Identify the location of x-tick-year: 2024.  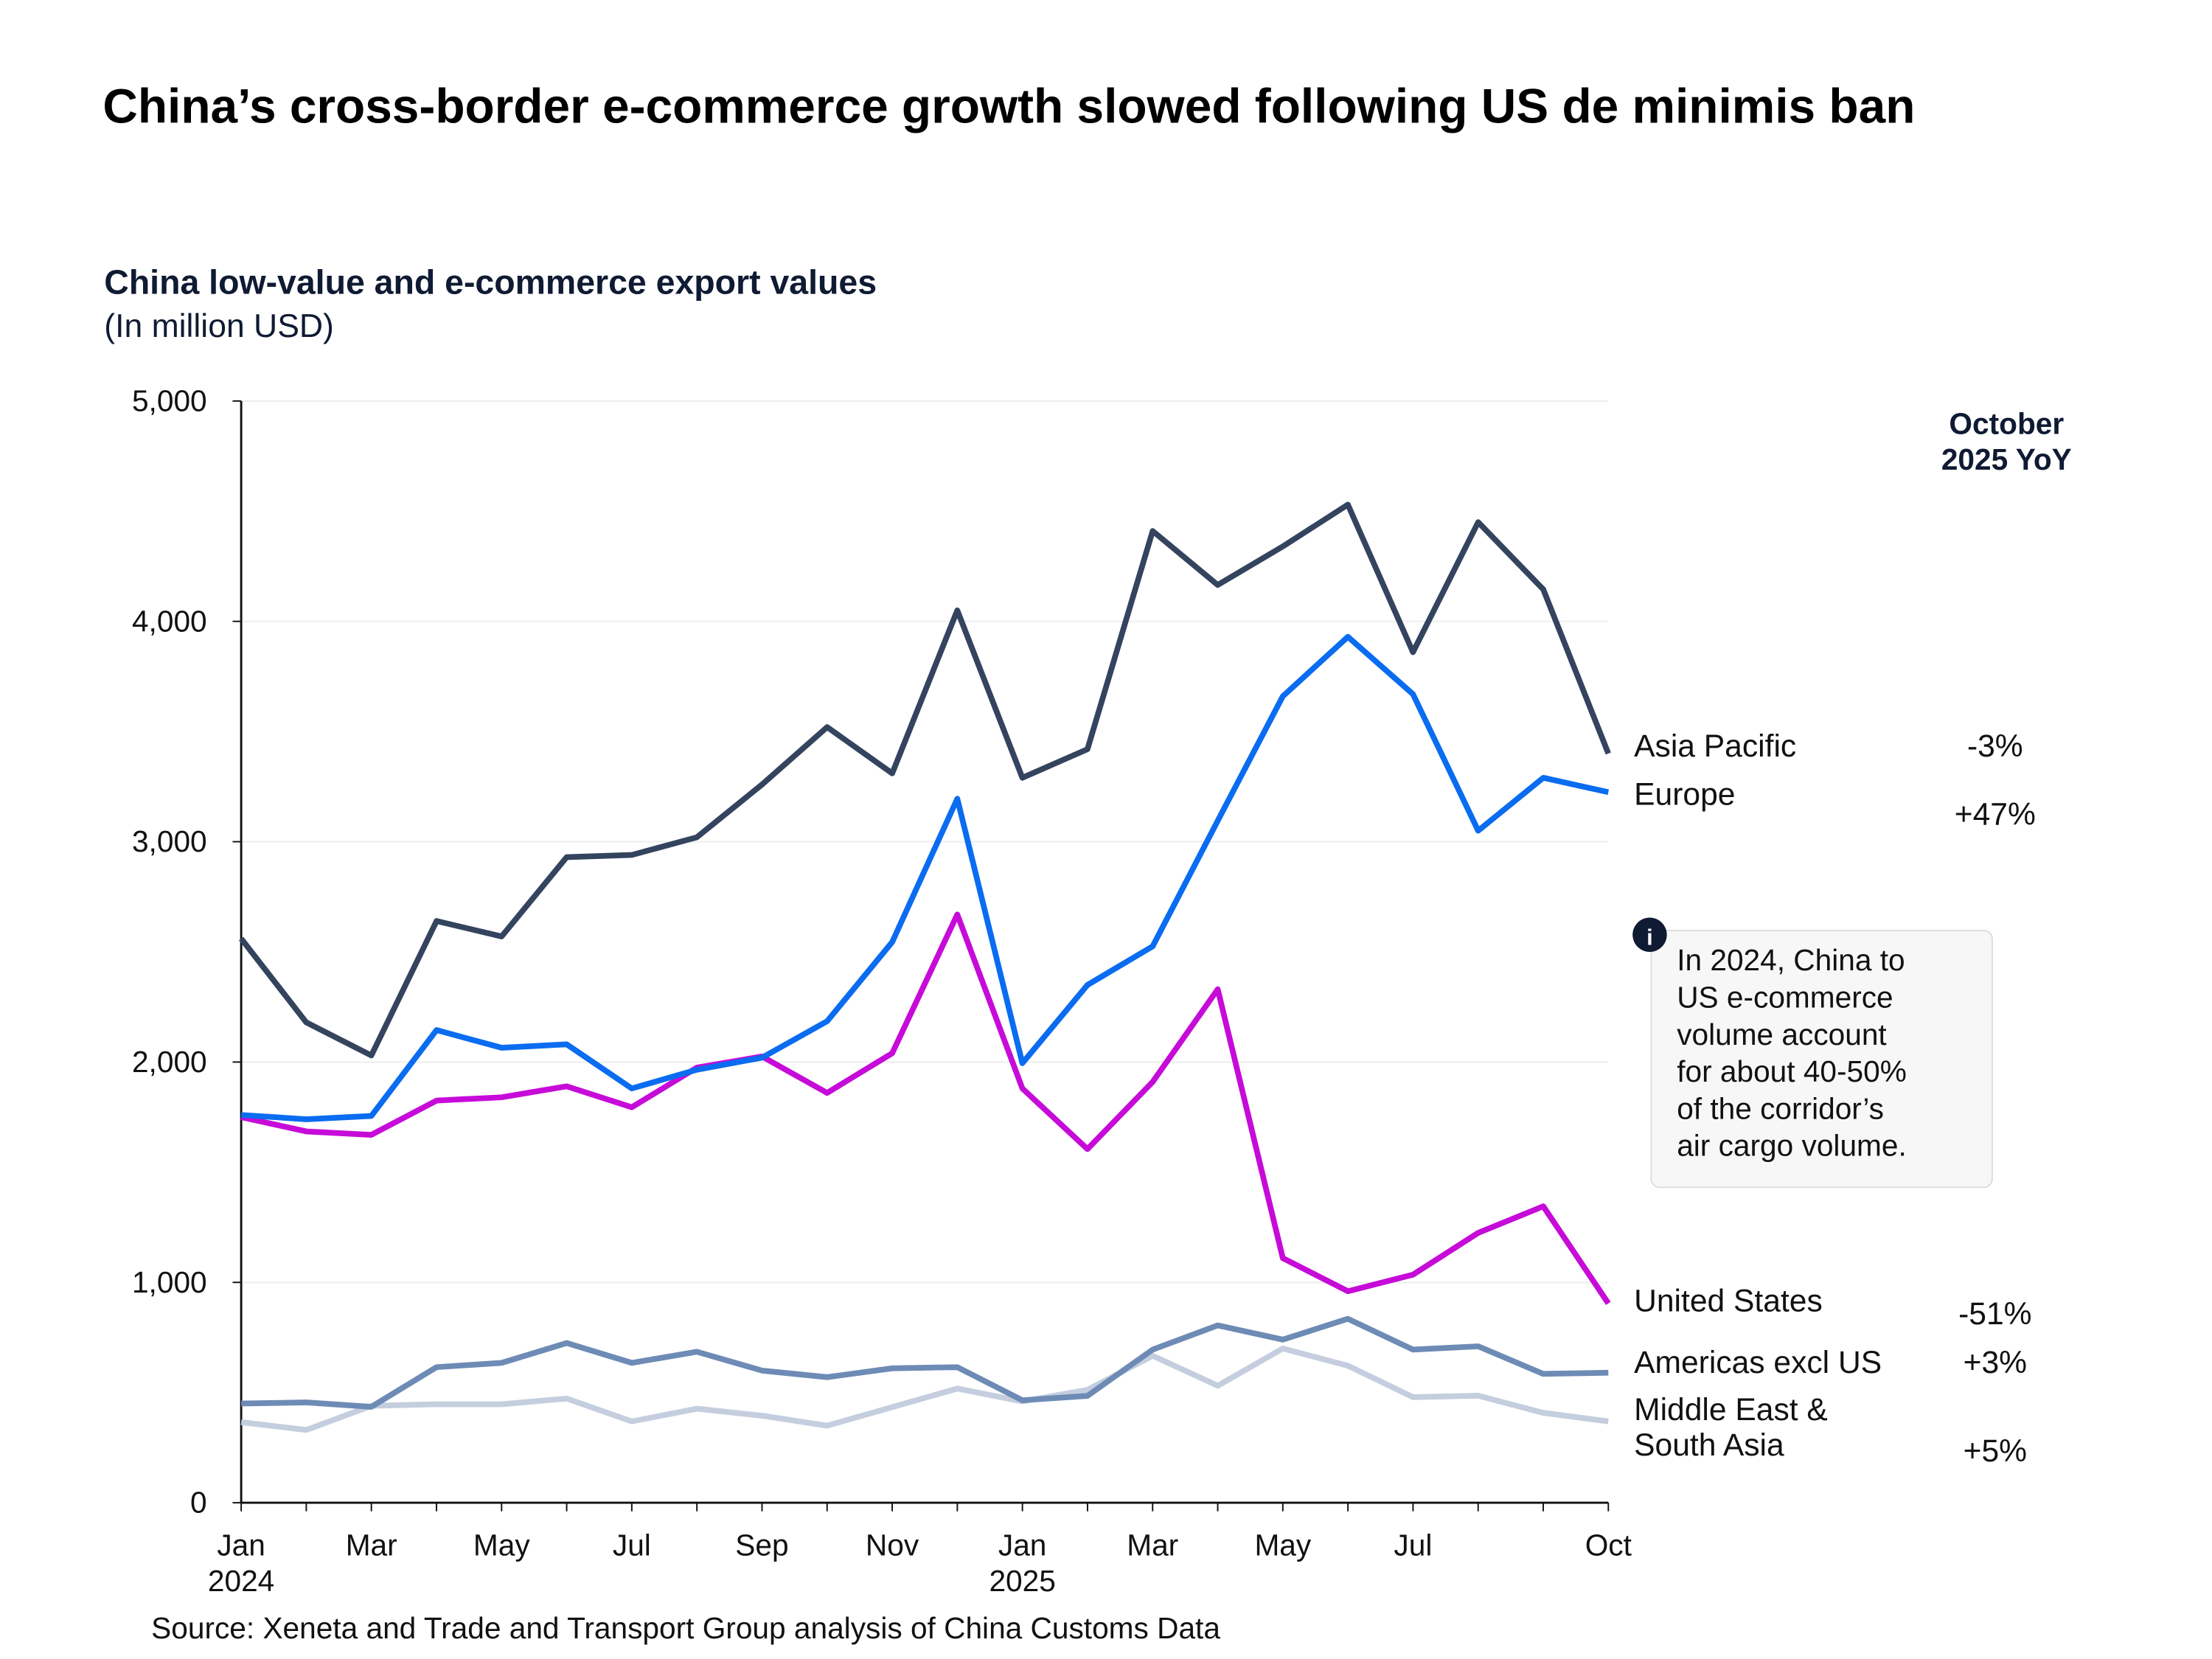
(241, 1581).